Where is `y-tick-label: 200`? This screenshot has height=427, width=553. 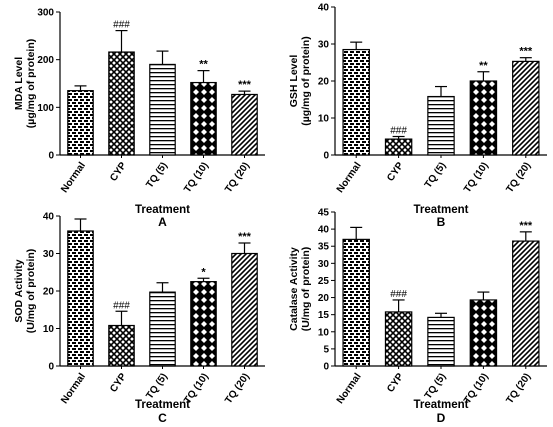
y-tick-label: 200 is located at coordinates (45, 60).